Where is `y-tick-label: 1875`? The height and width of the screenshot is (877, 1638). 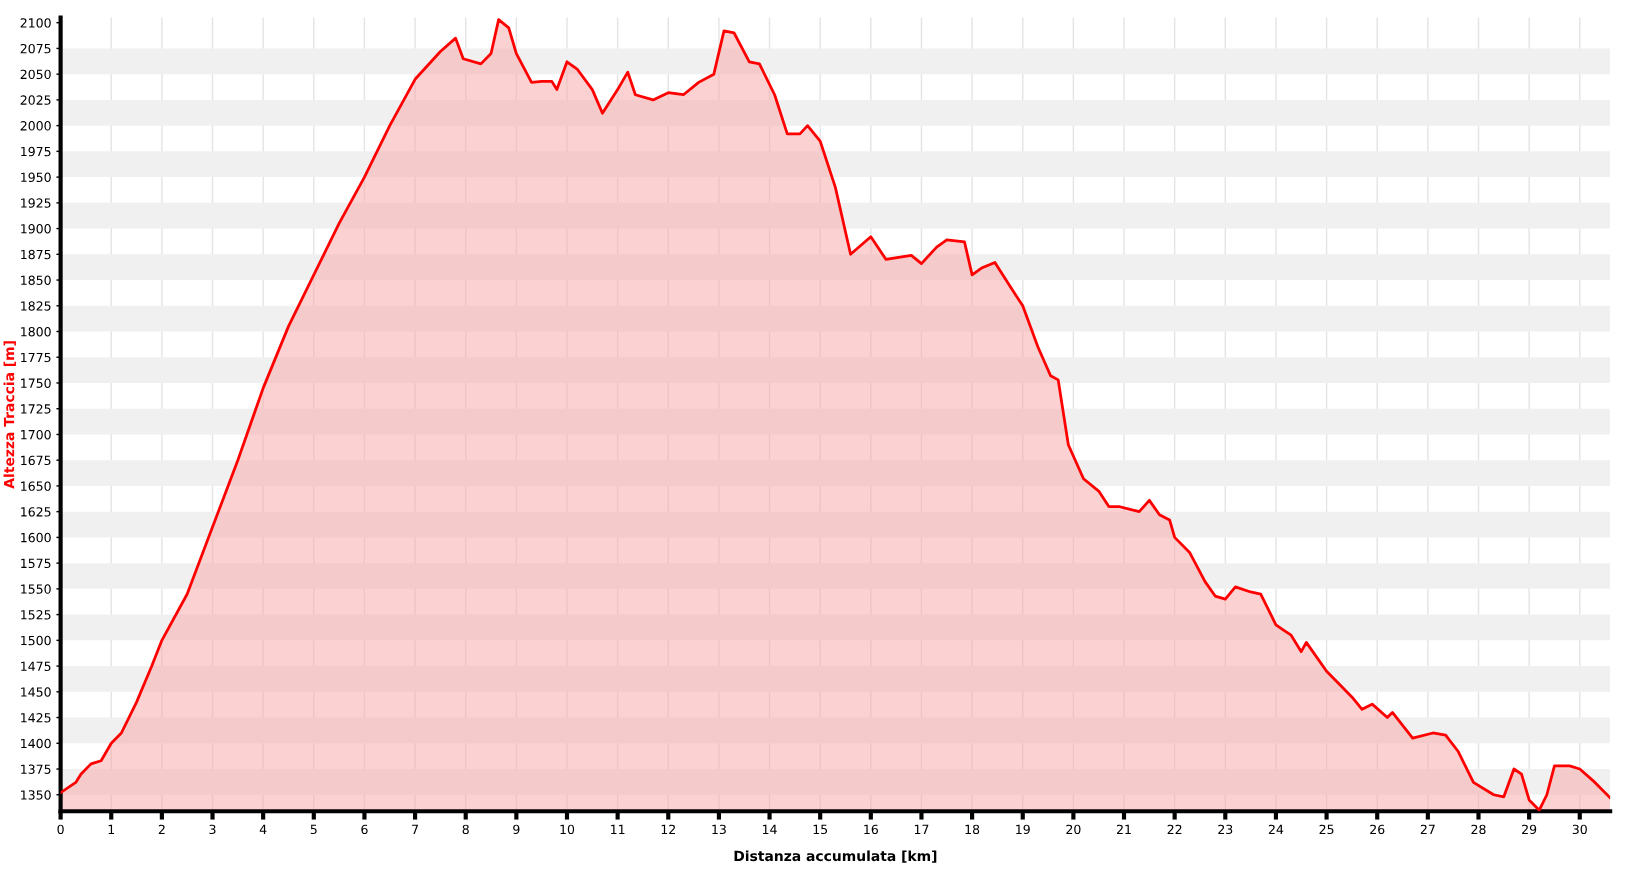 y-tick-label: 1875 is located at coordinates (36, 254).